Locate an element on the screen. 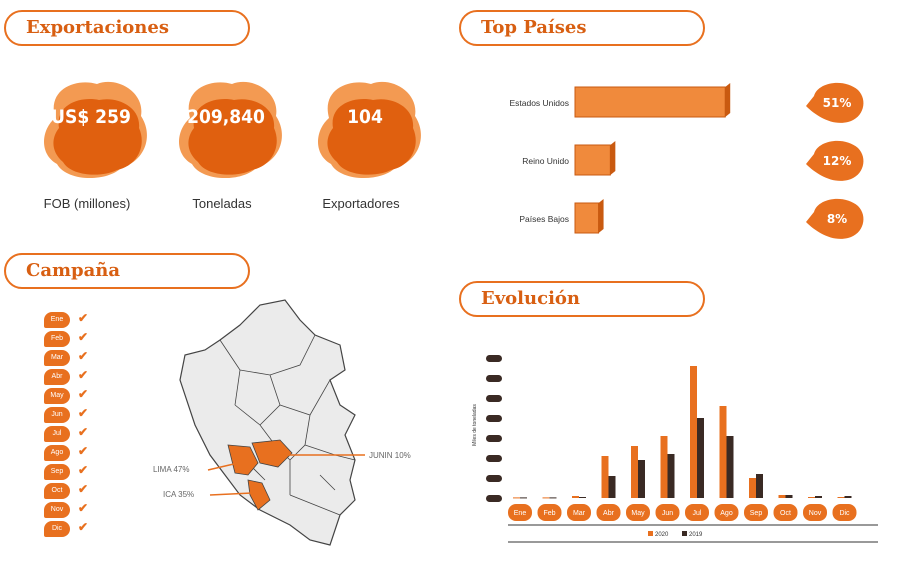  pct-bubble: 8% is located at coordinates (835, 218).